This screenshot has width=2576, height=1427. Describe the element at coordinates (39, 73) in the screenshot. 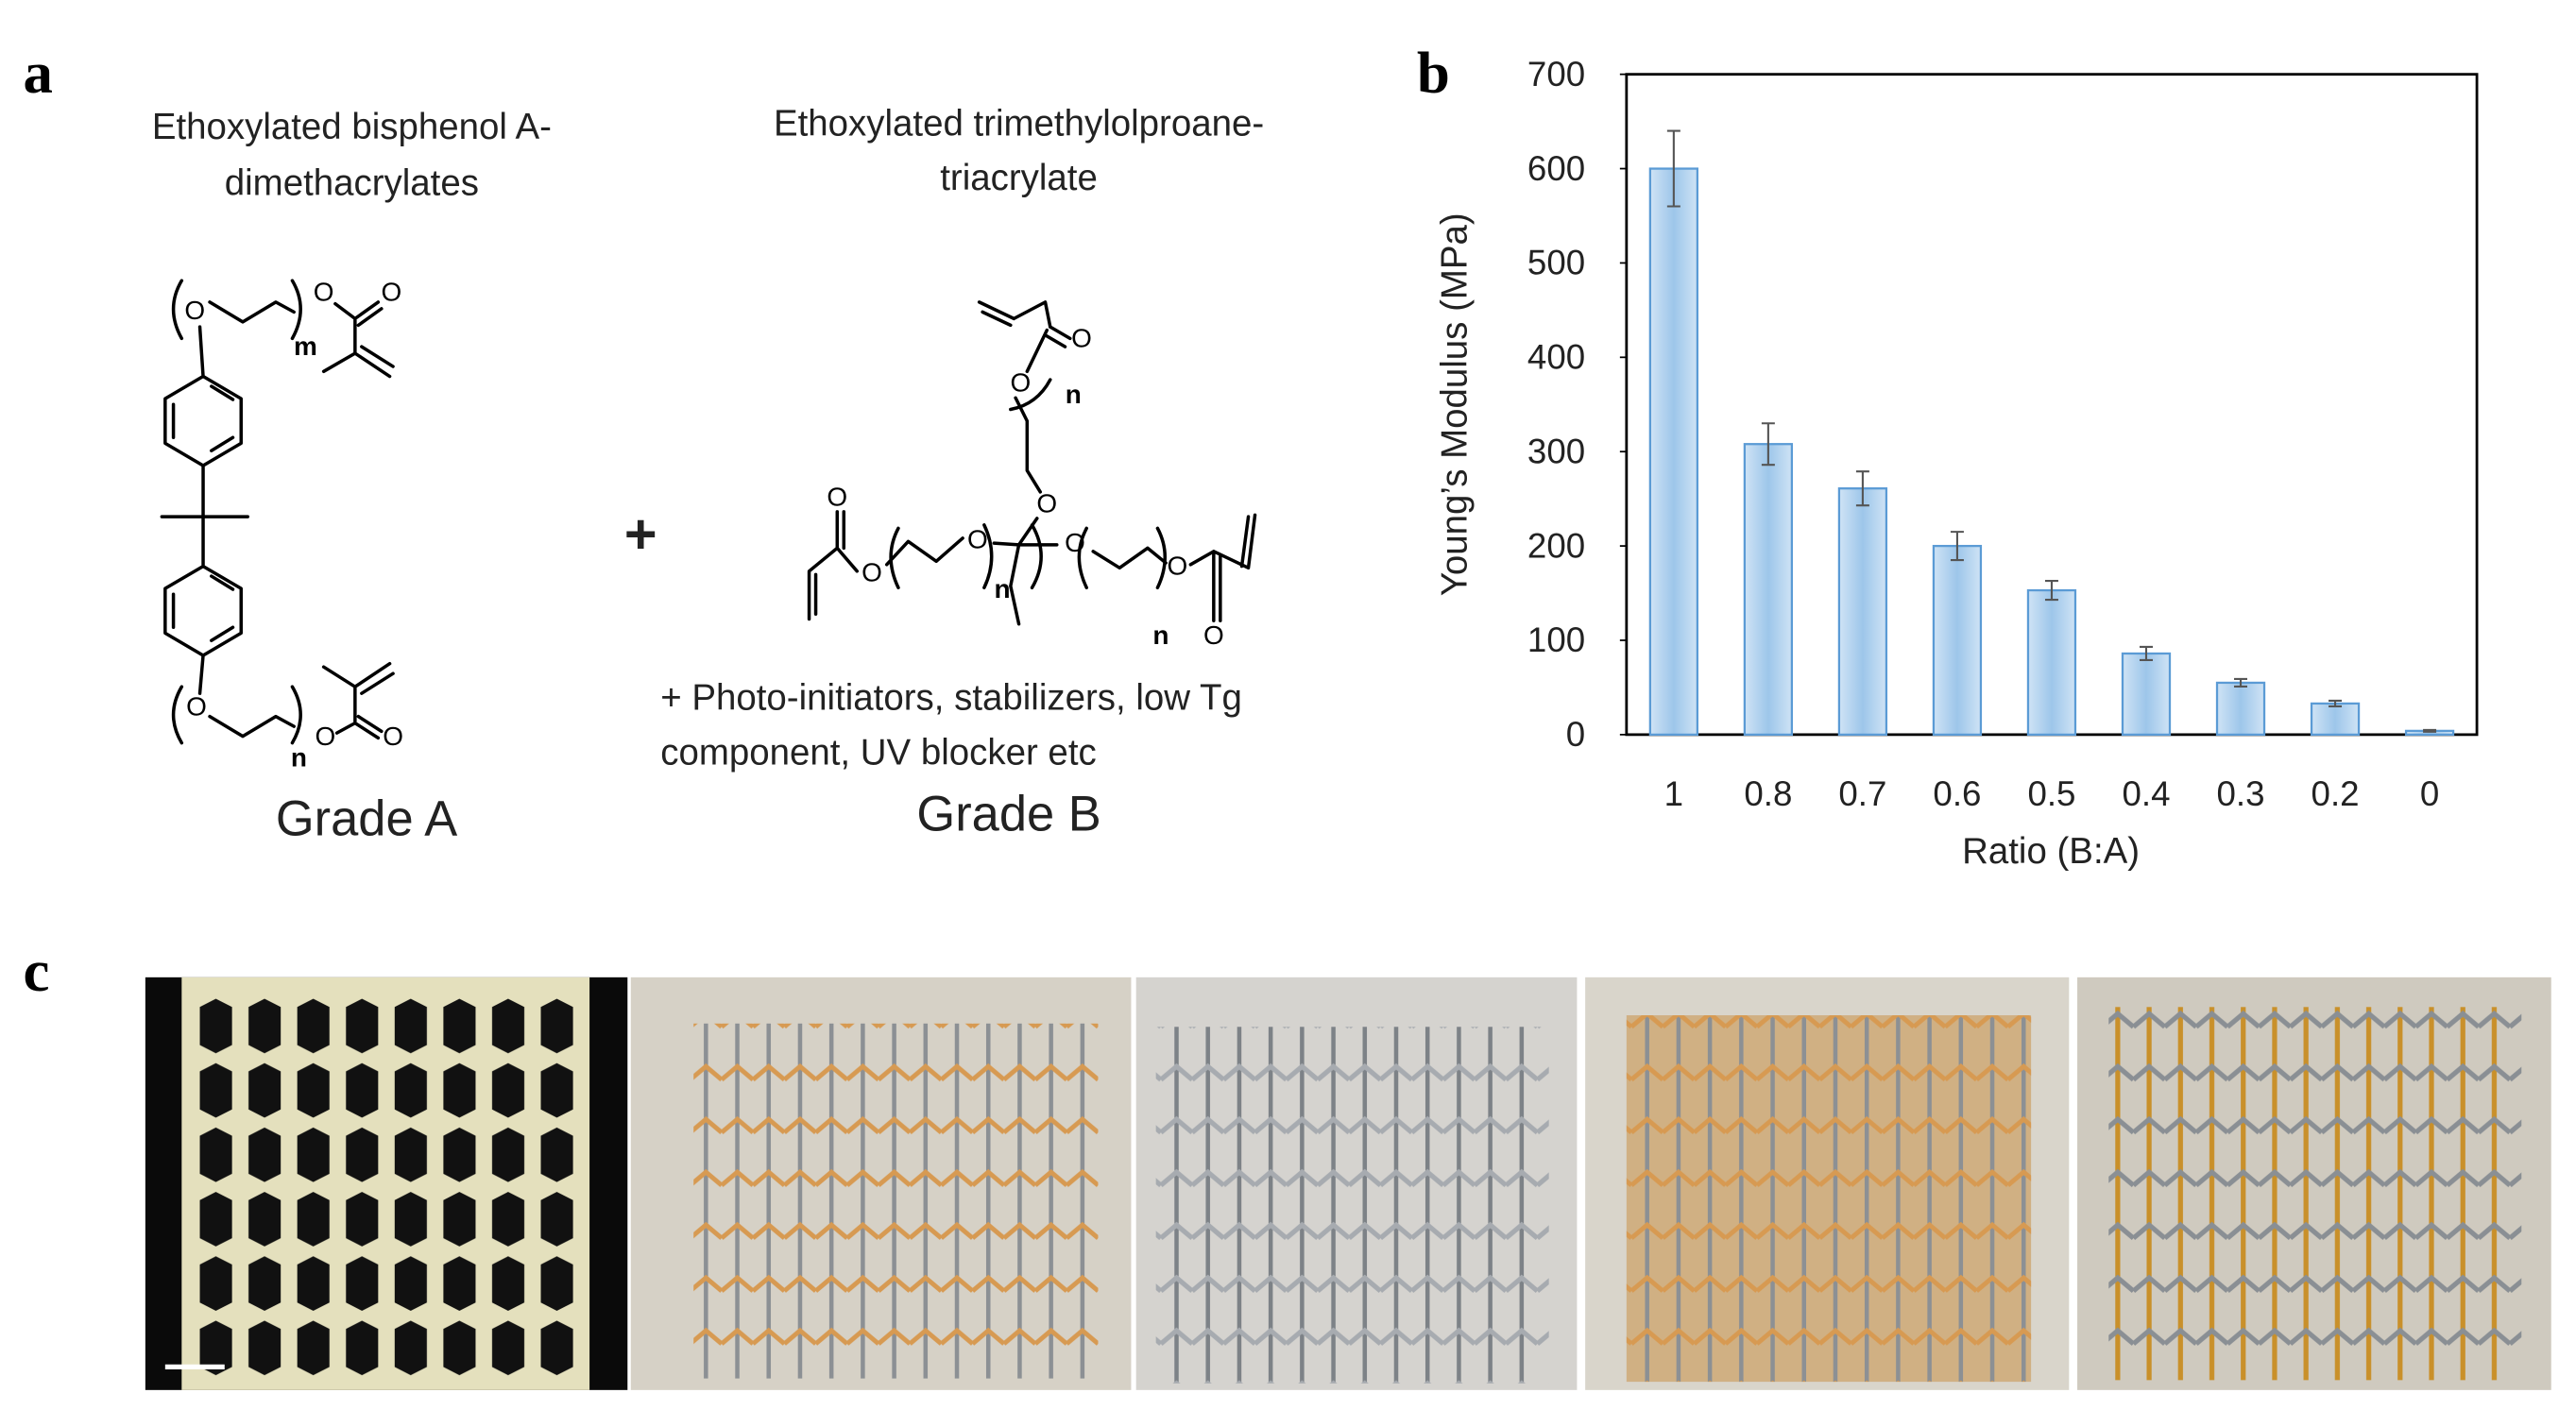

I see `panel-label: a` at that location.